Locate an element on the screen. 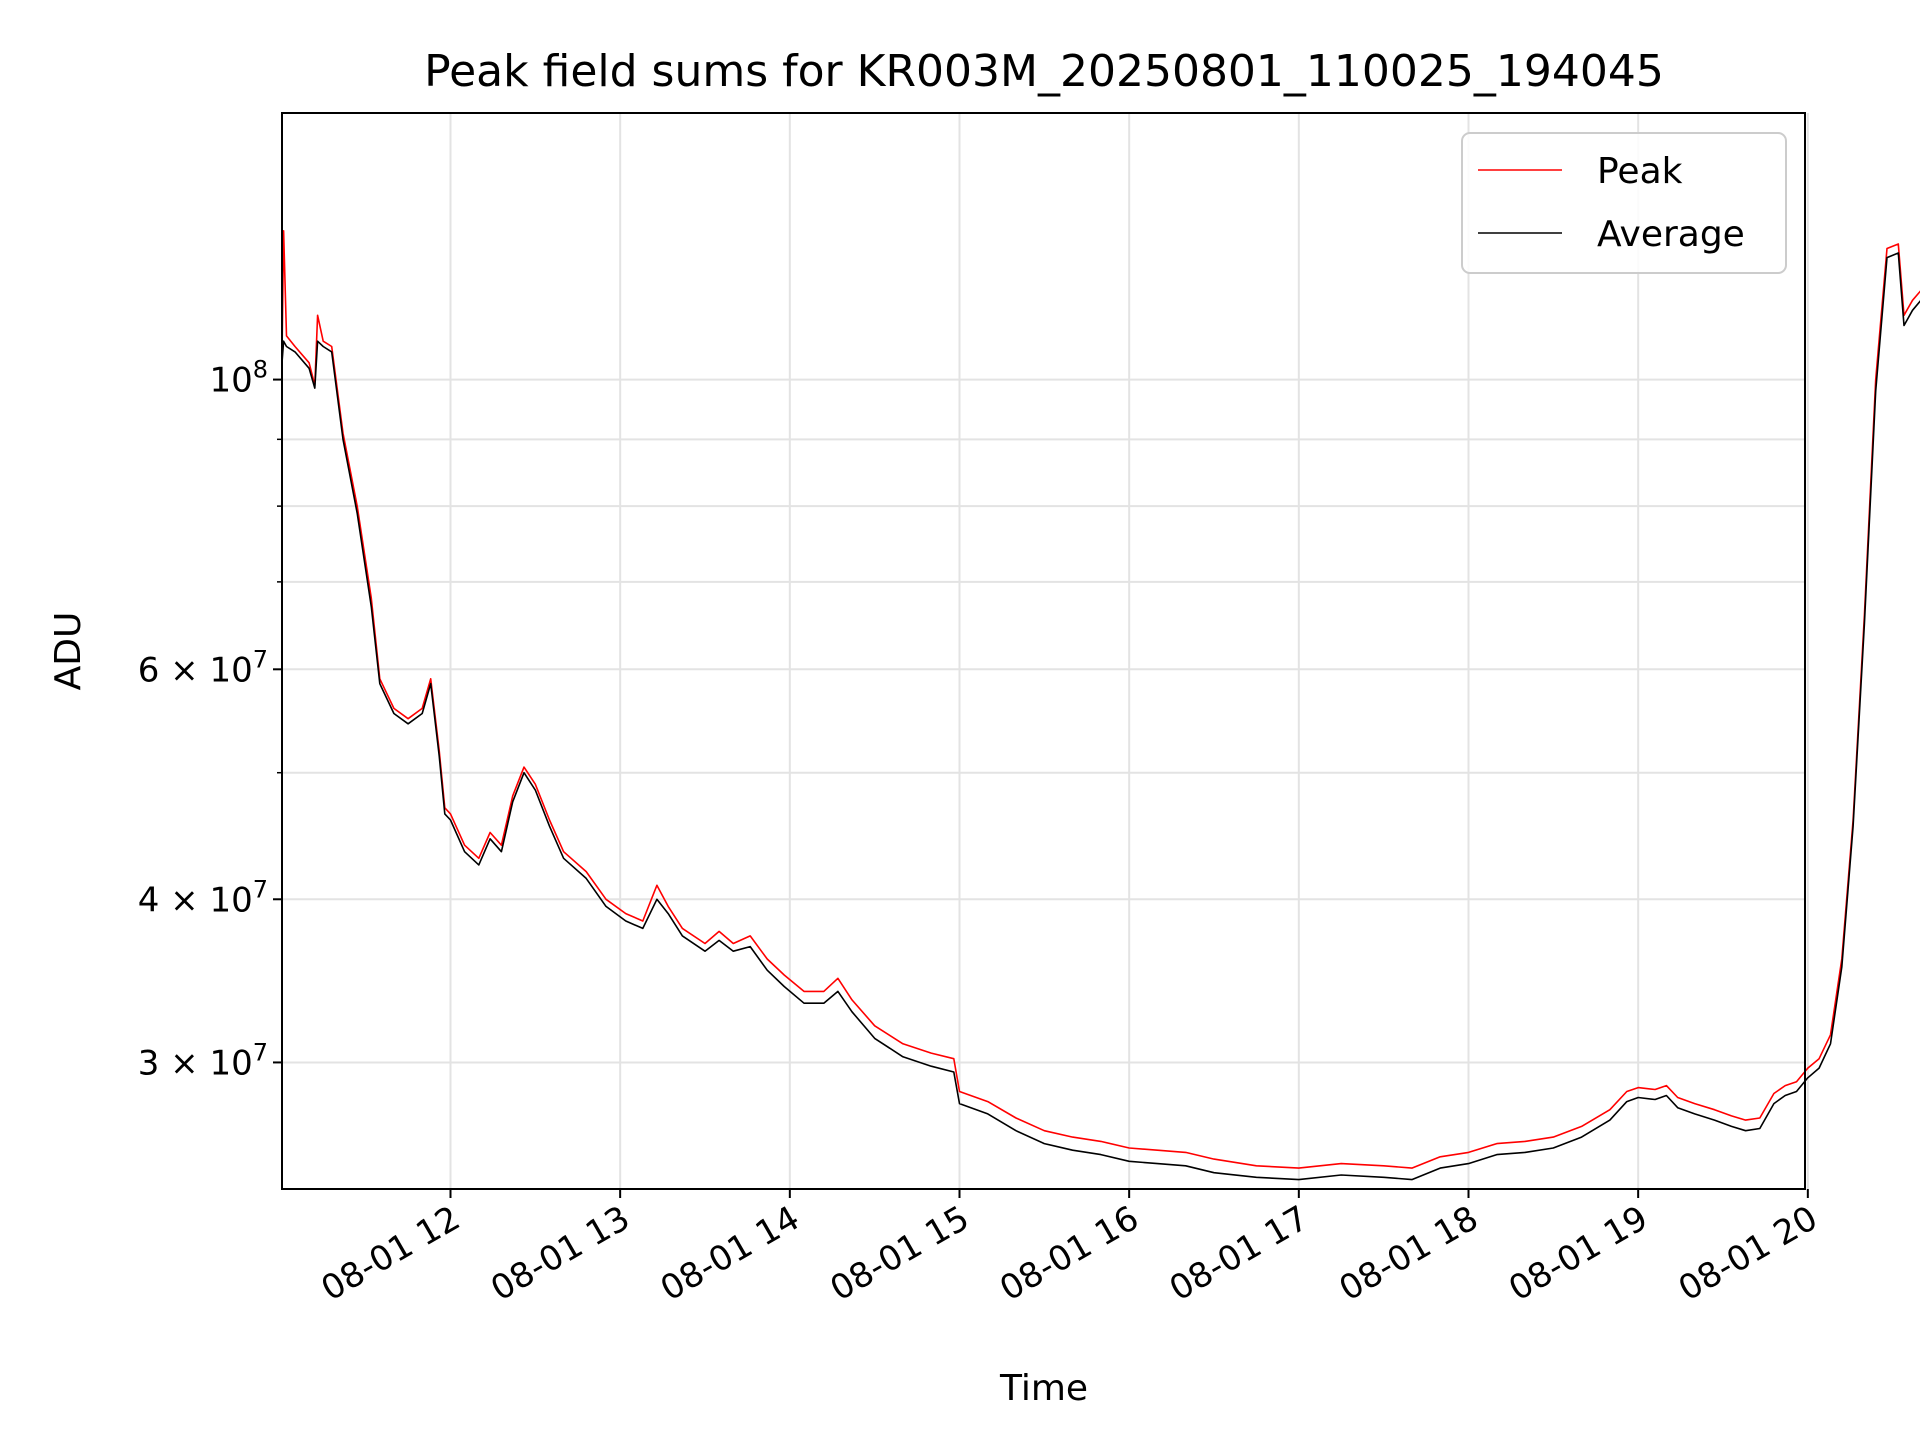 The image size is (1920, 1440). y-axis: 108 6 × 107 4 × 107 3 × 107 is located at coordinates (210, 719).